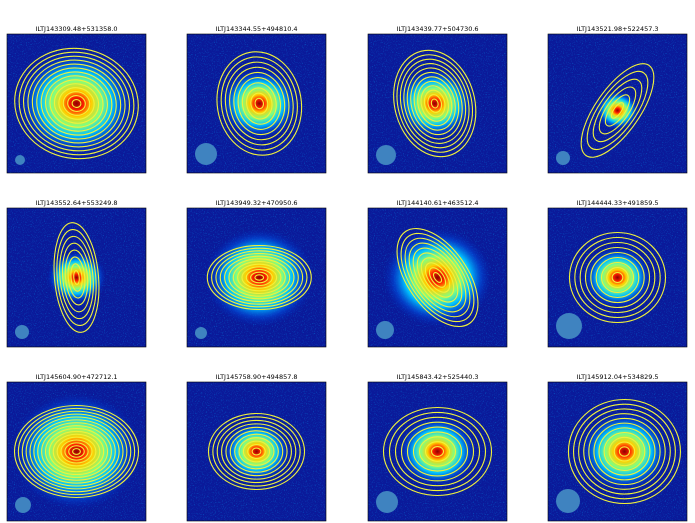 This screenshot has width=695, height=523. I want to click on panel-title: ILTJ143439.77+504730.6, so click(437, 29).